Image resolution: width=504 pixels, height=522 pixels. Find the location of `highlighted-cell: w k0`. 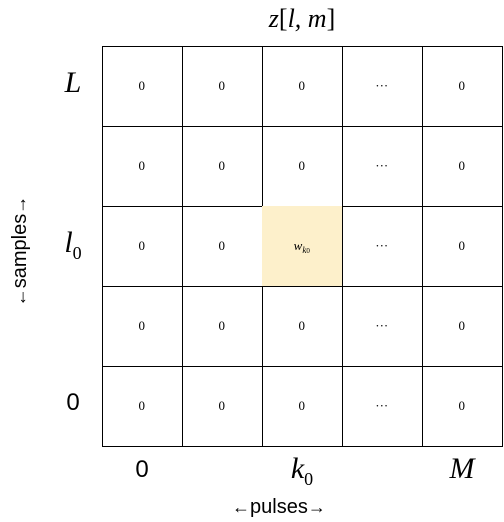

highlighted-cell: w k0 is located at coordinates (302, 246).